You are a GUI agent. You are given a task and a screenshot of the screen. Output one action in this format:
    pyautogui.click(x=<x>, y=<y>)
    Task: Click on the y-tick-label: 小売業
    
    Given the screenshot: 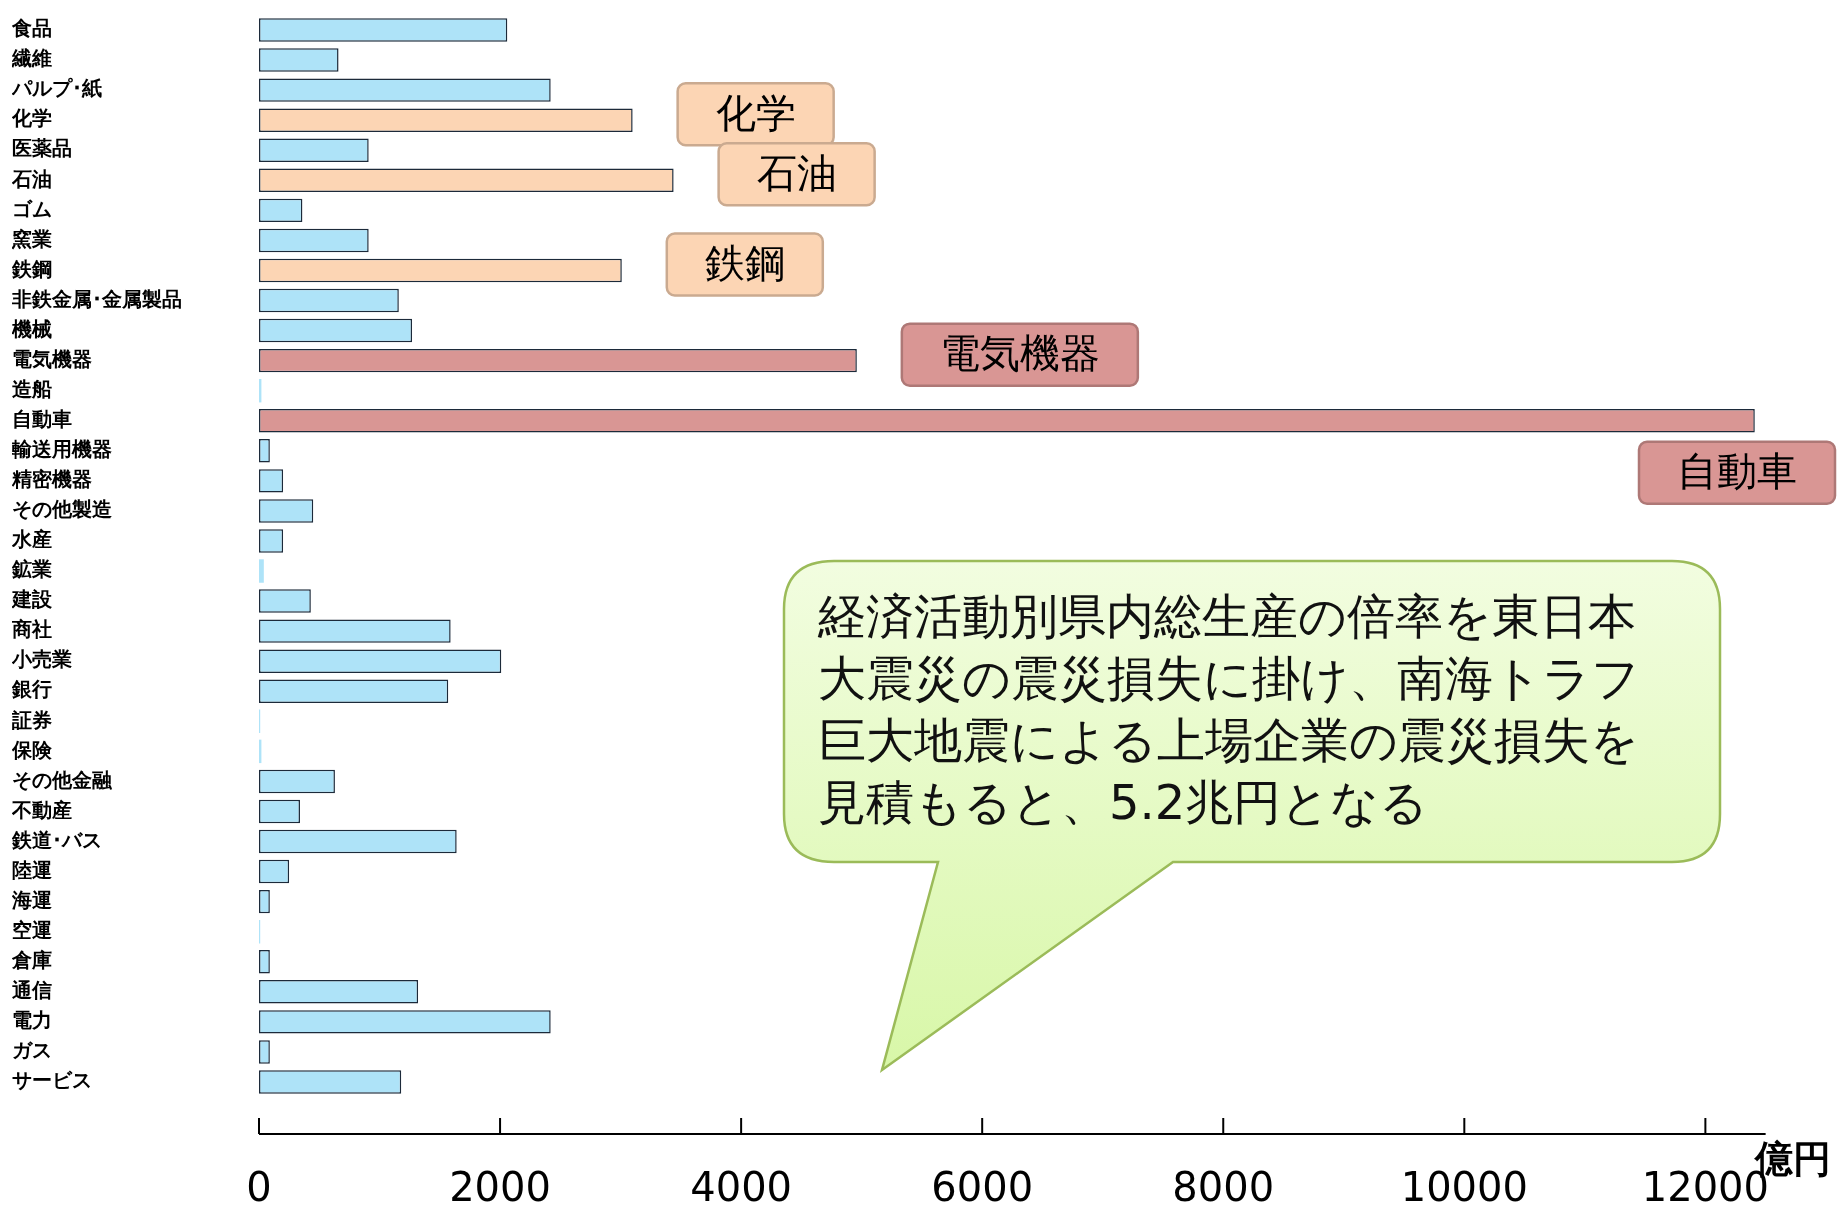 What is the action you would take?
    pyautogui.click(x=41, y=659)
    